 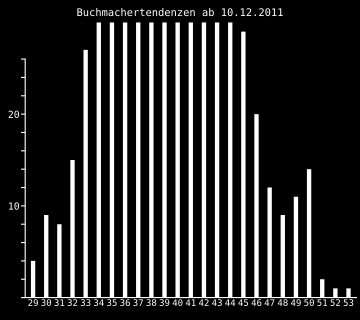 I want to click on x-tick-label: 42, so click(x=203, y=302).